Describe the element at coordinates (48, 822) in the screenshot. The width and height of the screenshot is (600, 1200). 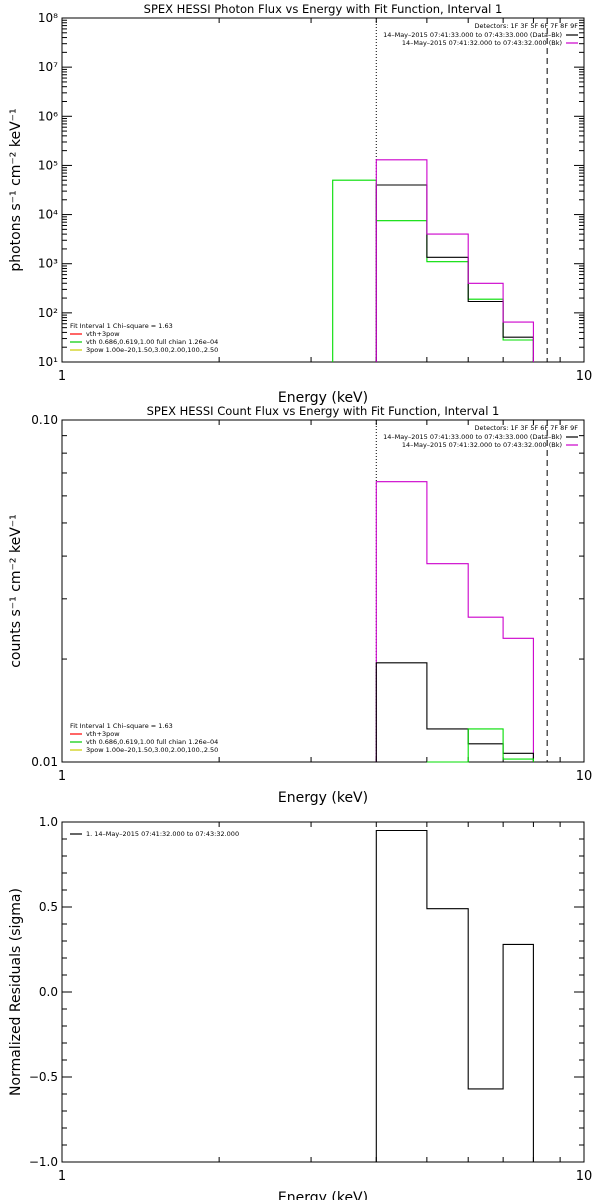
I see `y-tick-label: 1.0` at that location.